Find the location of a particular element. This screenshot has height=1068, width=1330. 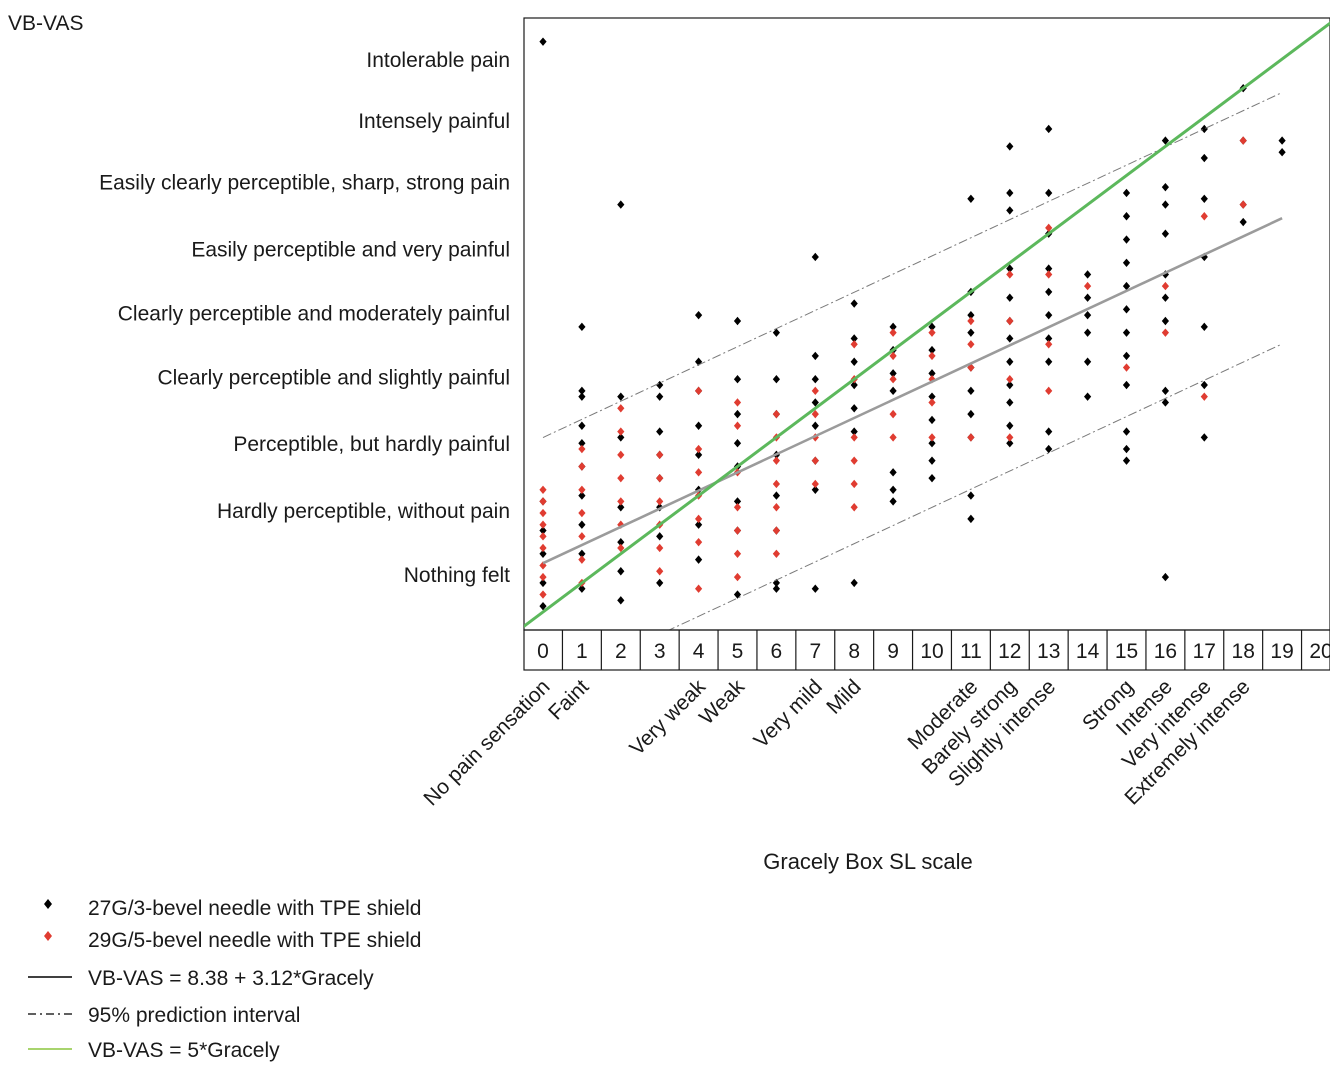

legend-label: 95% prediction interval is located at coordinates (194, 1015).